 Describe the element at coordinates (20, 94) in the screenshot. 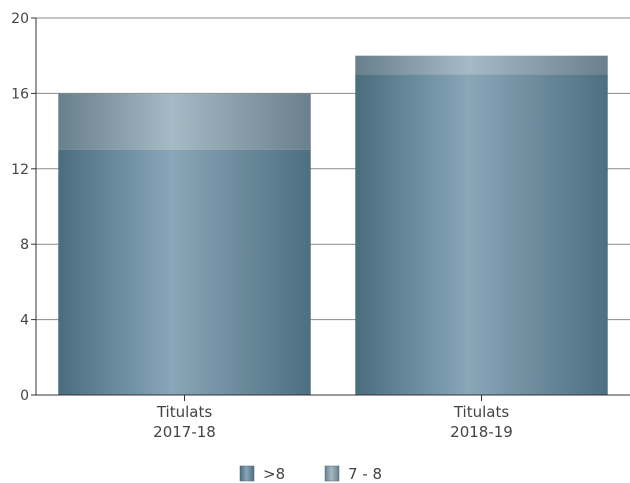

I see `y-tick-label-4: 16` at that location.